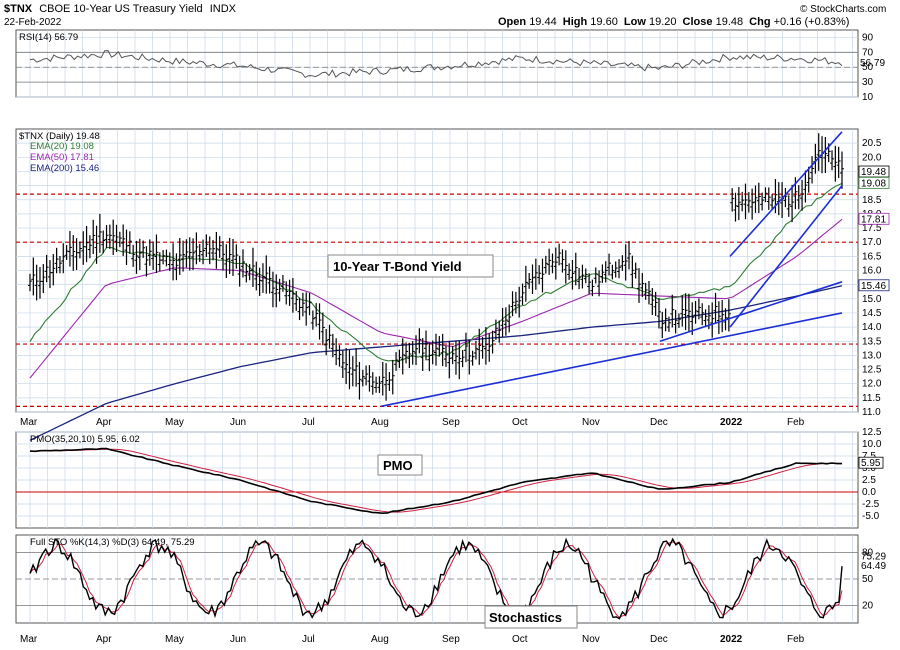  I want to click on pmo-tick-label: -2.5, so click(871, 504).